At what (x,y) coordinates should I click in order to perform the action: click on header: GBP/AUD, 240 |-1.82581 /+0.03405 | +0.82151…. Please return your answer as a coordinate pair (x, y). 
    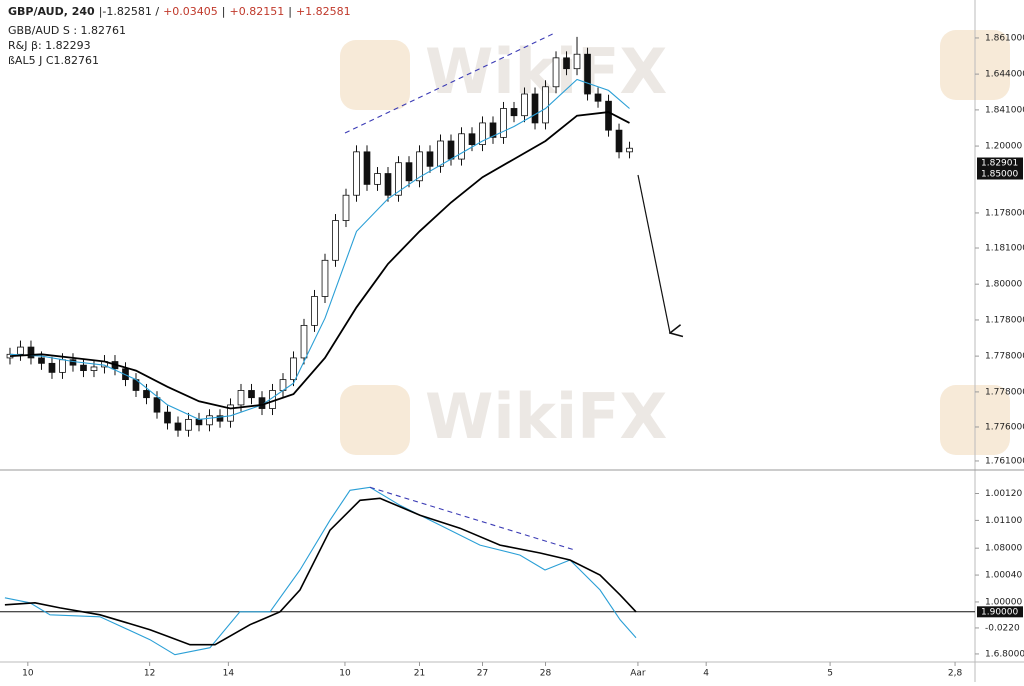
    Looking at the image, I should click on (179, 36).